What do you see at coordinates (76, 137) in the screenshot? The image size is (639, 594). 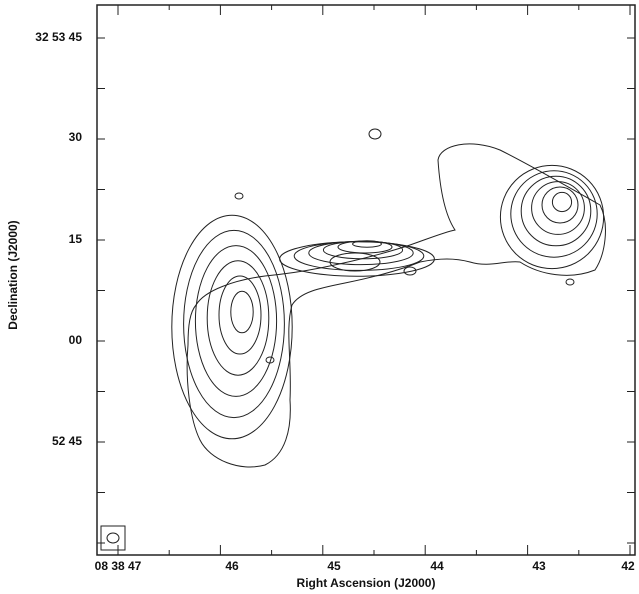 I see `y-tick-label: 30` at bounding box center [76, 137].